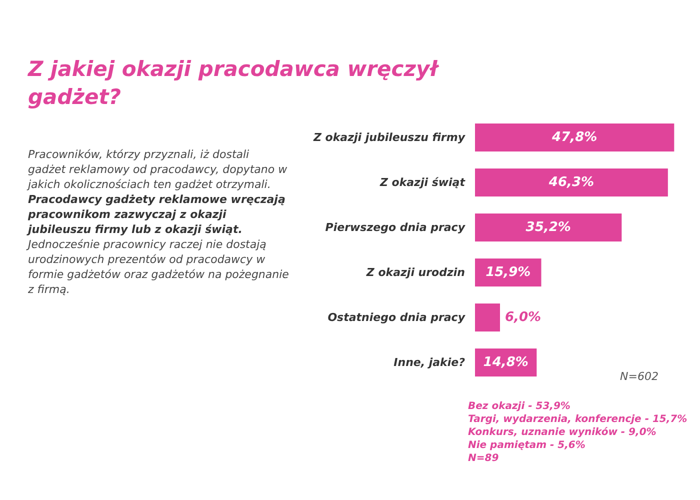  Describe the element at coordinates (397, 317) in the screenshot. I see `y-tick-label: Ostatniego dnia pracy` at that location.